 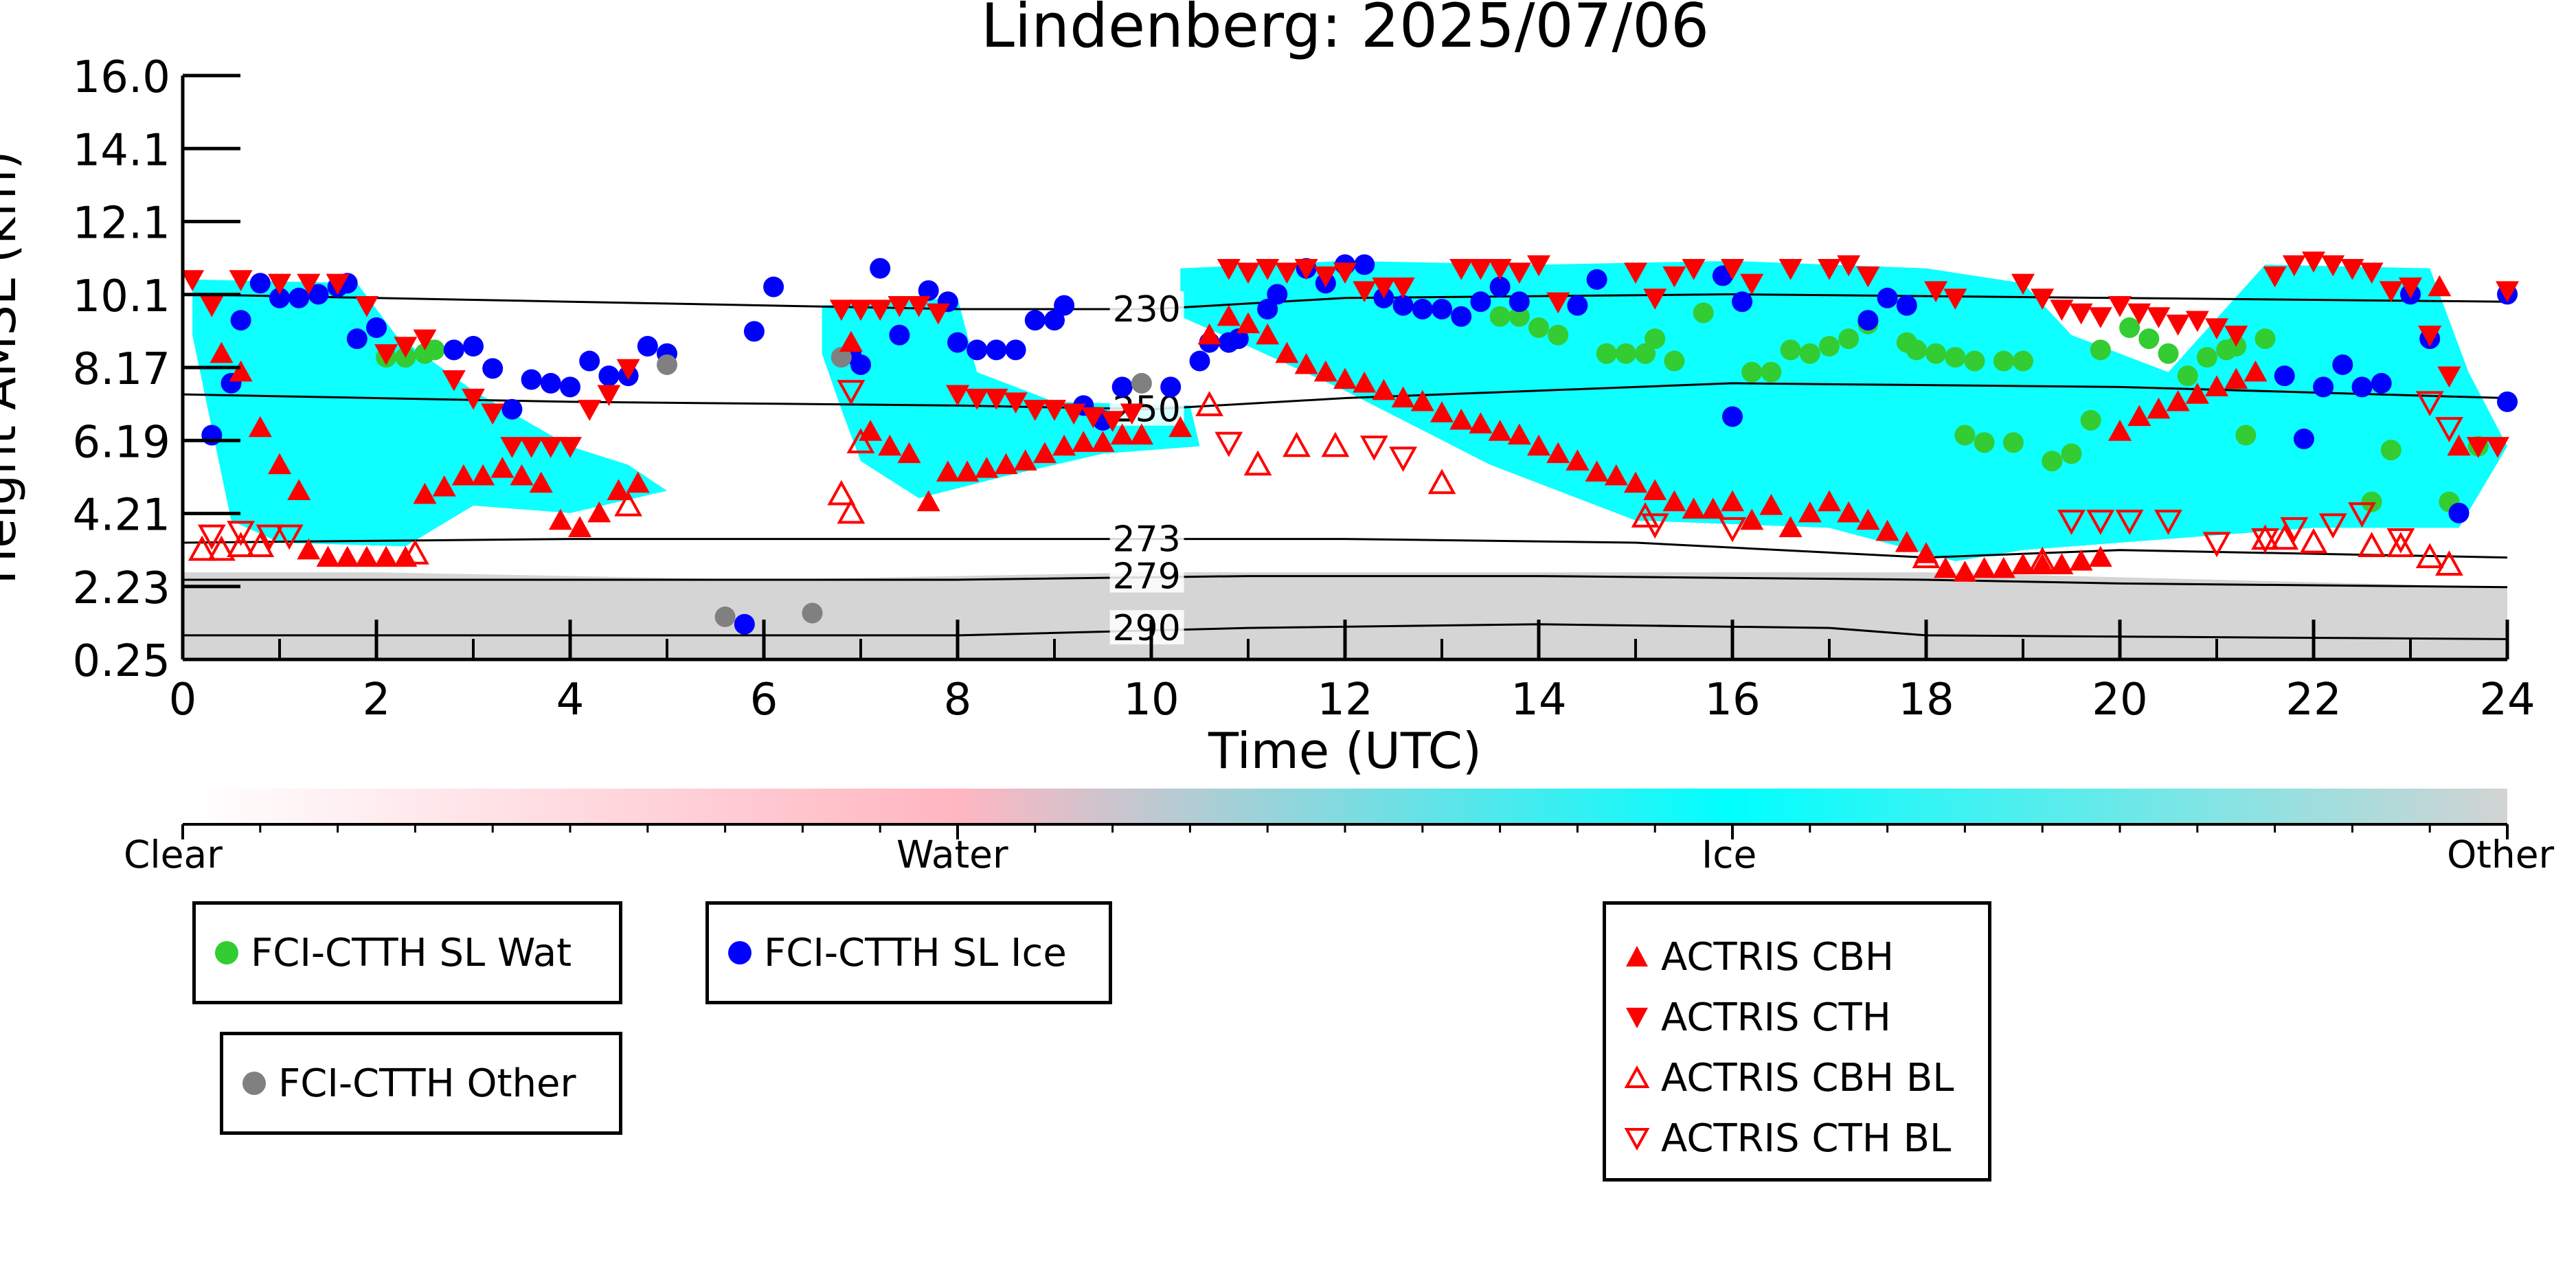 What do you see at coordinates (1344, 700) in the screenshot?
I see `x-tick-label-6: 12` at bounding box center [1344, 700].